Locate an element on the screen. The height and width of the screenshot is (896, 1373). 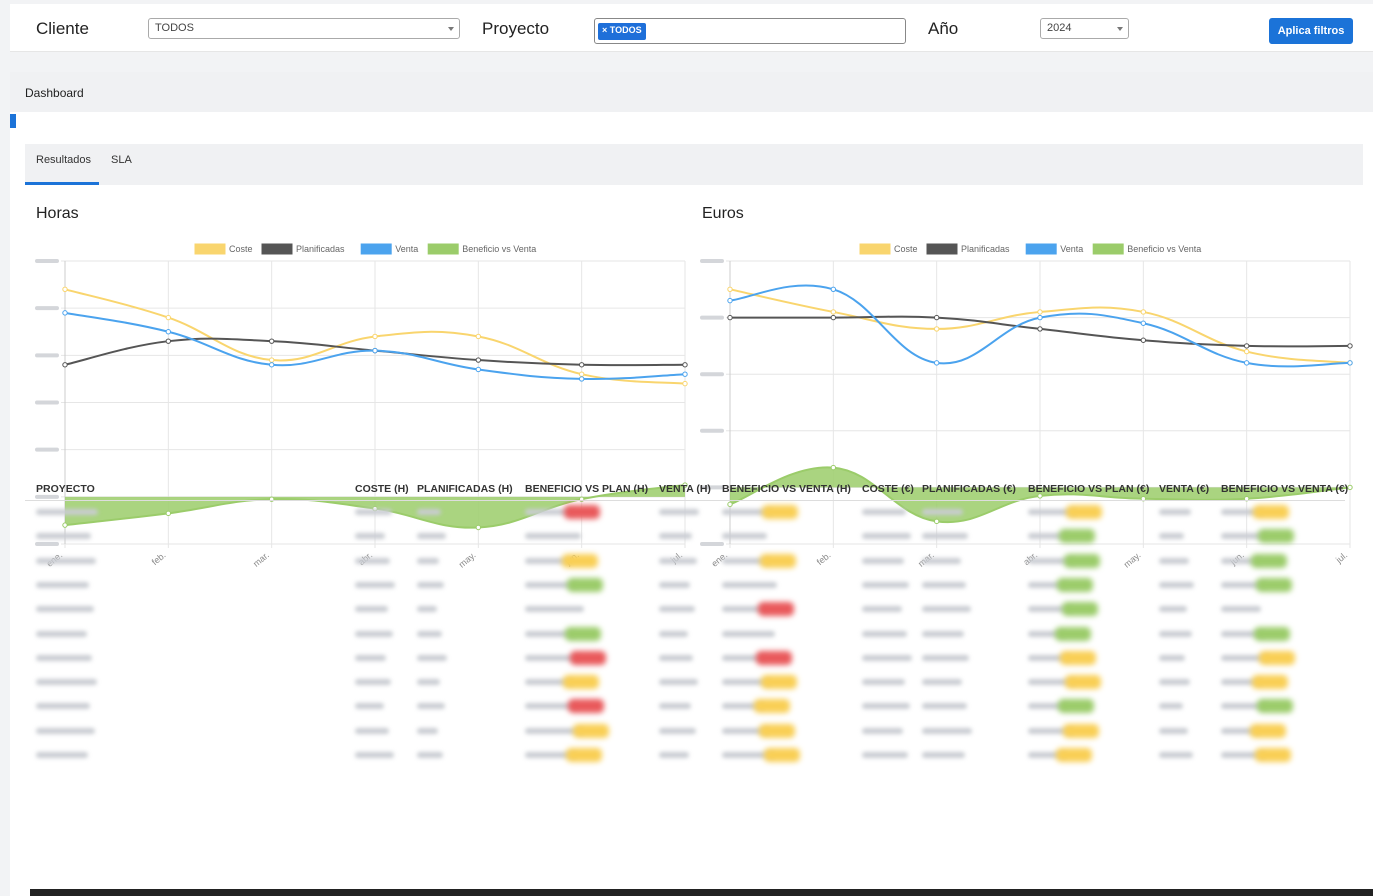
active-tab-indicator is located at coordinates (62, 183).